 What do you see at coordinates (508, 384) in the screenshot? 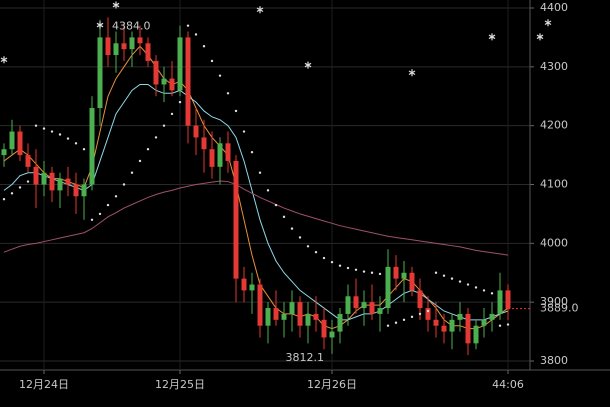
I see `x-tick-label: 44:06` at bounding box center [508, 384].